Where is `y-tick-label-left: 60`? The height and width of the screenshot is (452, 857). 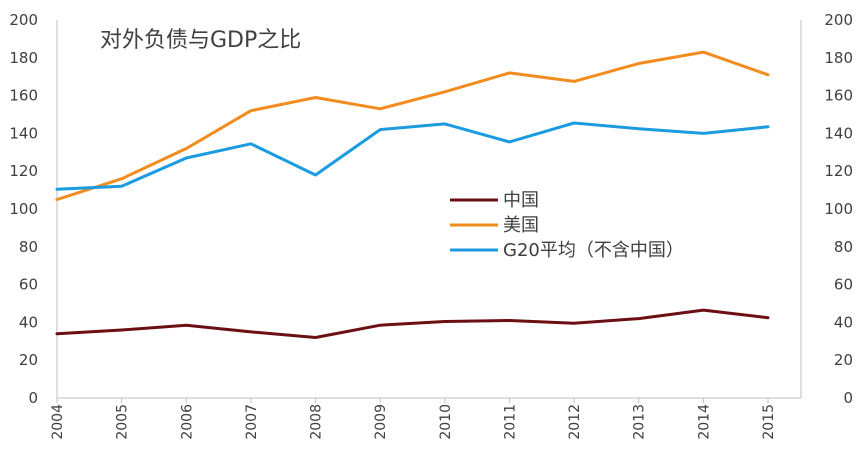
y-tick-label-left: 60 is located at coordinates (28, 285).